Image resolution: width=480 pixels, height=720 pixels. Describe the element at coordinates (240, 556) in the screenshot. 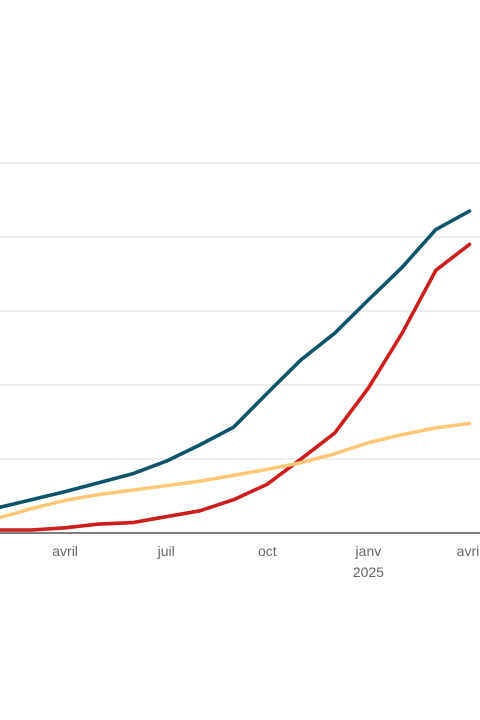

I see `x-axis: avril juil oct janv 2025 avril` at that location.